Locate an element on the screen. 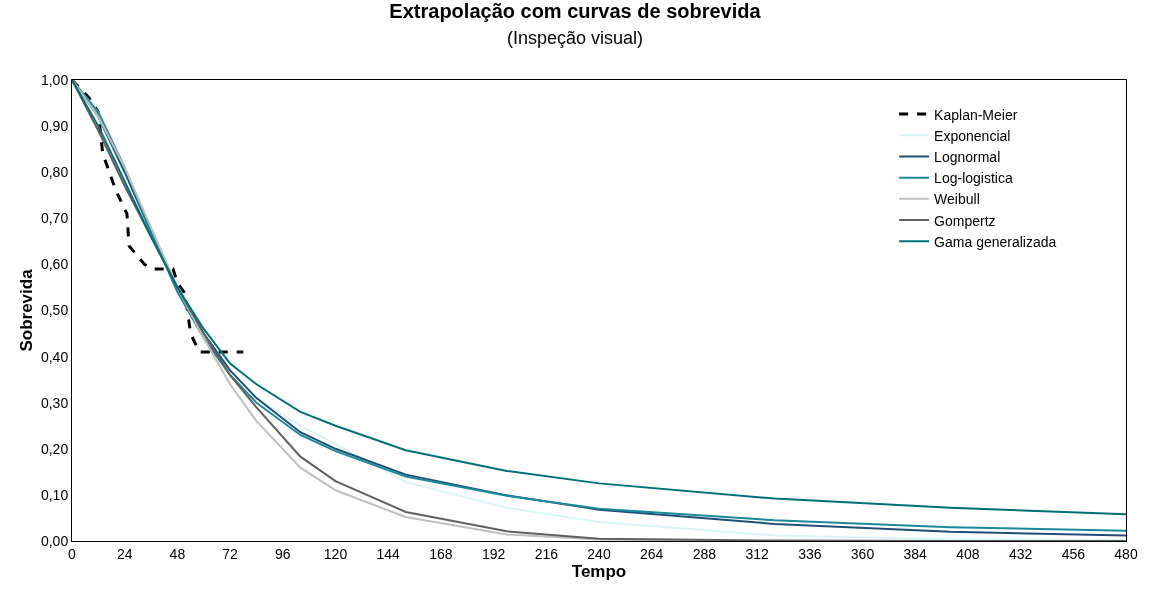 The height and width of the screenshot is (591, 1150). x-tick-label: 480 is located at coordinates (1126, 553).